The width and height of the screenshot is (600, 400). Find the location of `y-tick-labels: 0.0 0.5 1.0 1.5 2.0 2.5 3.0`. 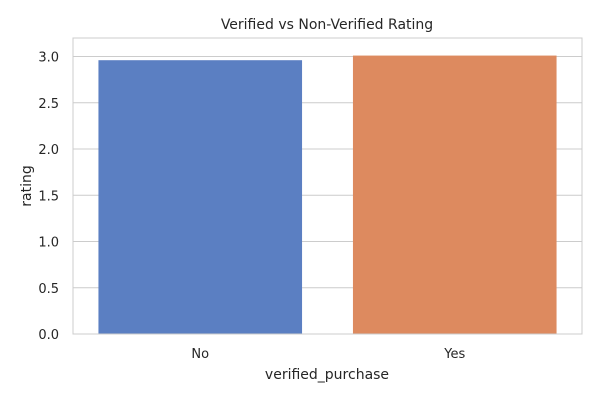

y-tick-labels: 0.0 0.5 1.0 1.5 2.0 2.5 3.0 is located at coordinates (48, 197).